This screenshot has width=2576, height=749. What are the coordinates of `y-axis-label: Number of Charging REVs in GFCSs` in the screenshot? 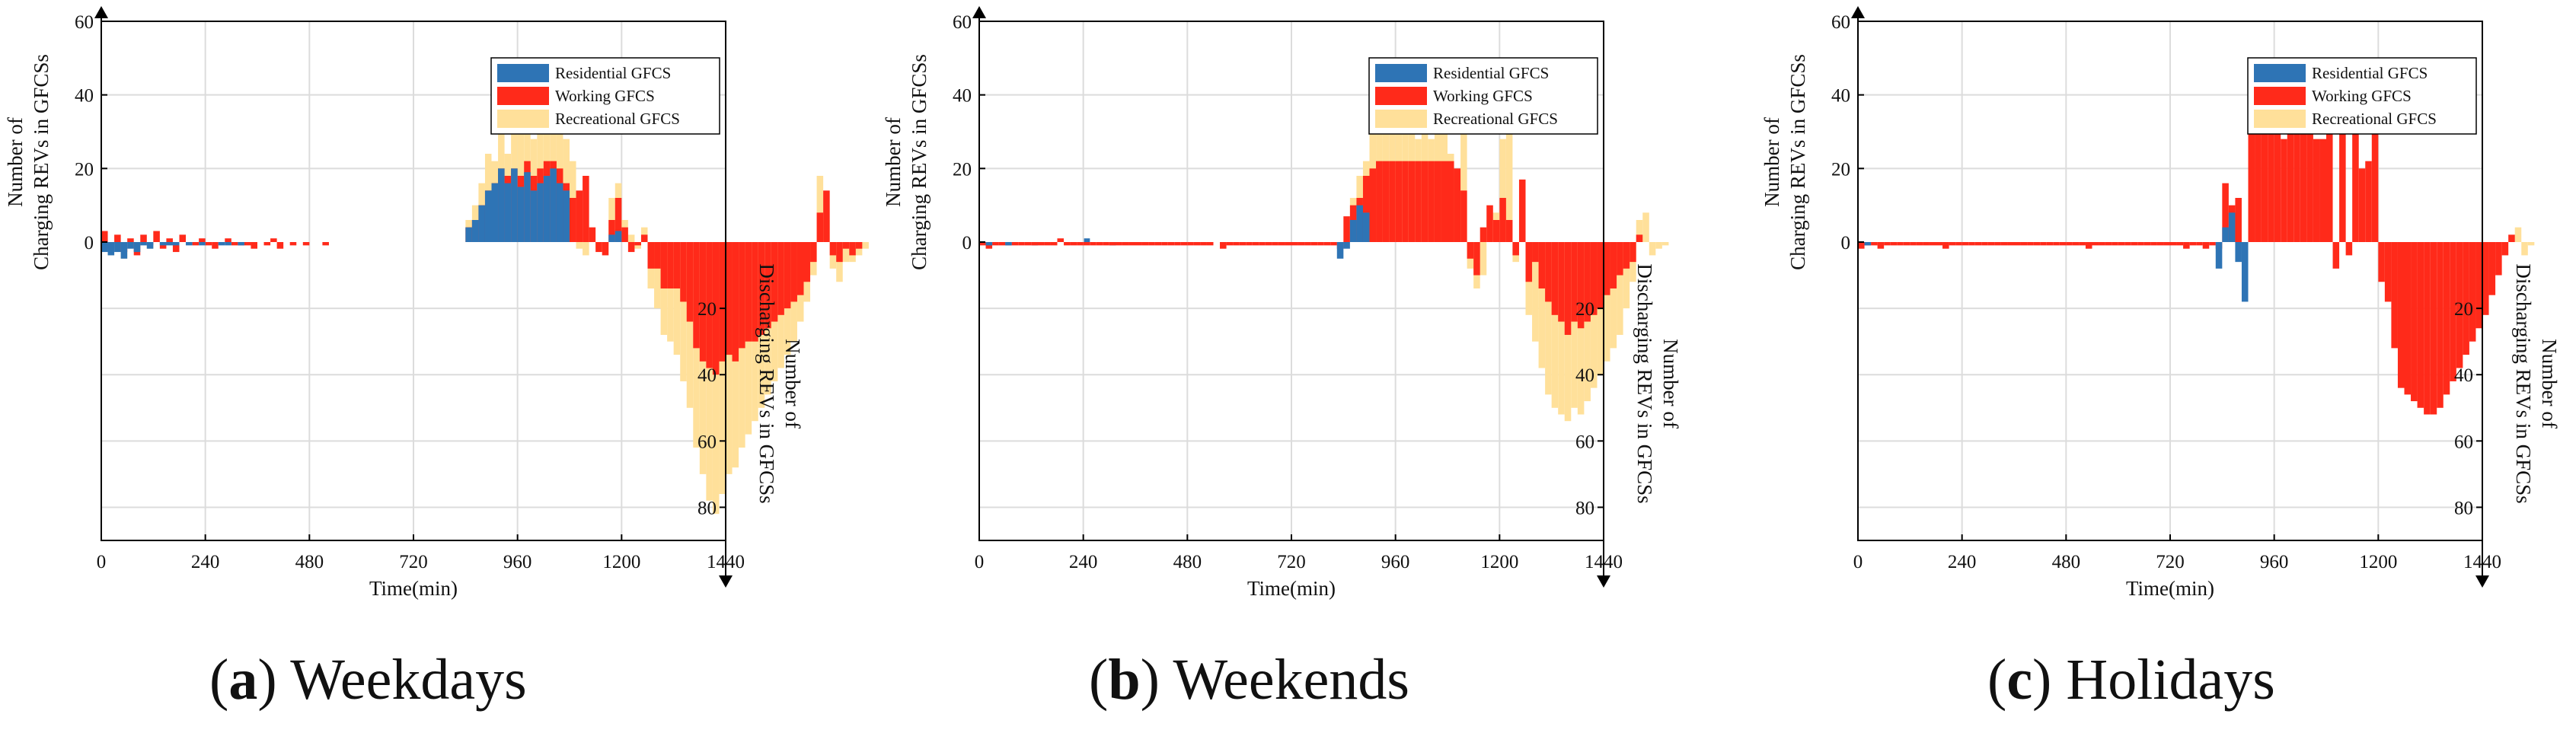 It's located at (28, 162).